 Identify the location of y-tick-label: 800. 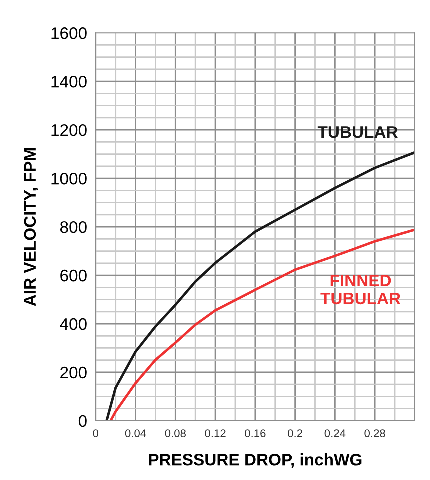
(73, 227).